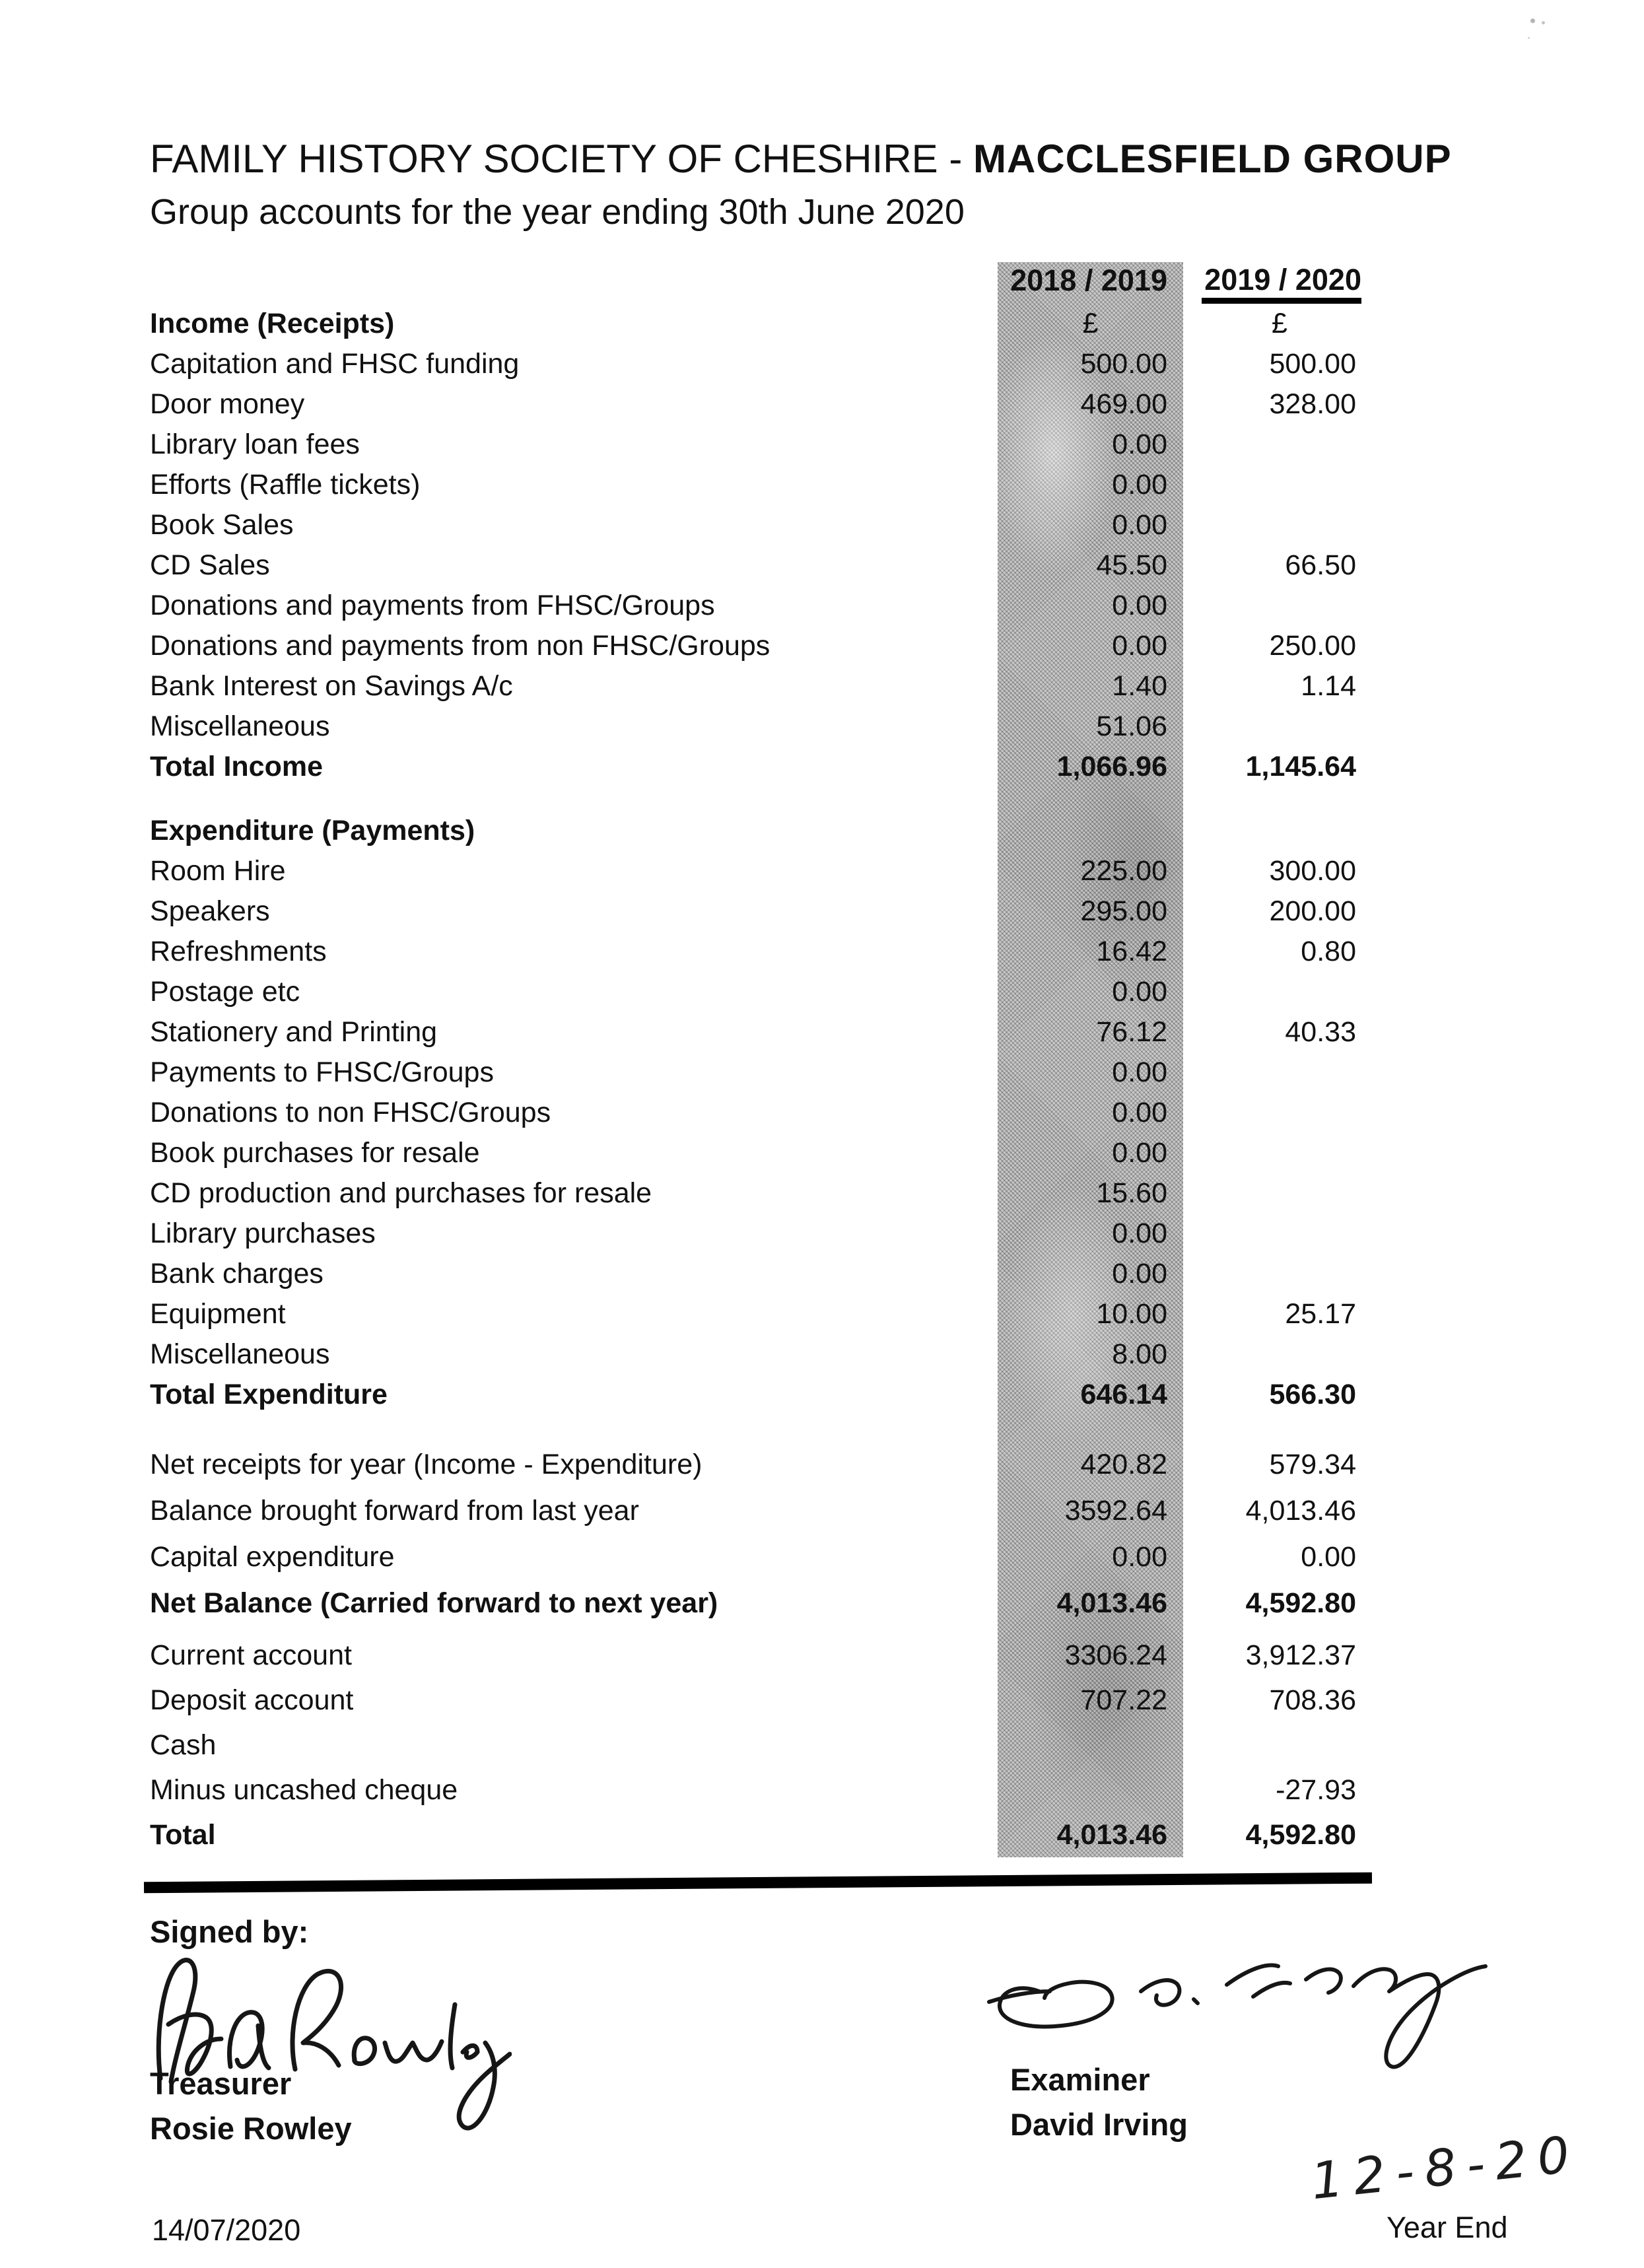 The width and height of the screenshot is (1644, 2268). I want to click on table-row: Refreshments 16.42 0.80, so click(822, 952).